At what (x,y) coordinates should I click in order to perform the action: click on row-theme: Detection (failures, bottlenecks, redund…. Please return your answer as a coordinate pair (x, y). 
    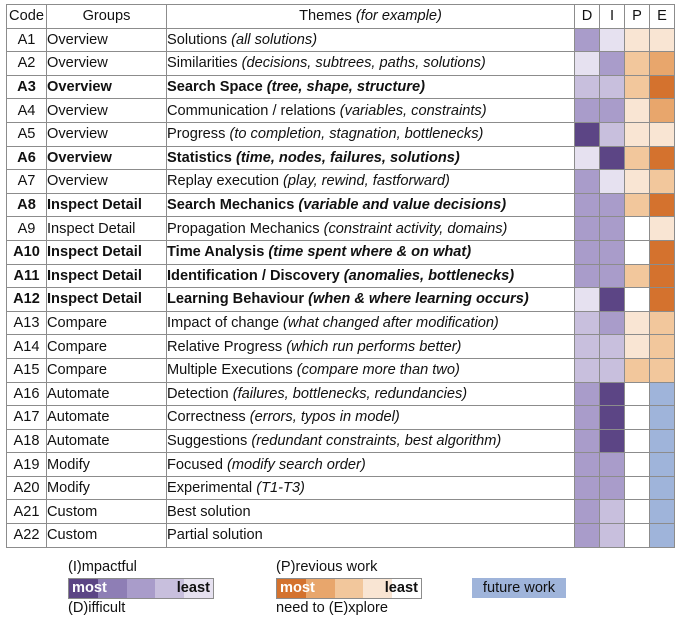
    Looking at the image, I should click on (370, 394).